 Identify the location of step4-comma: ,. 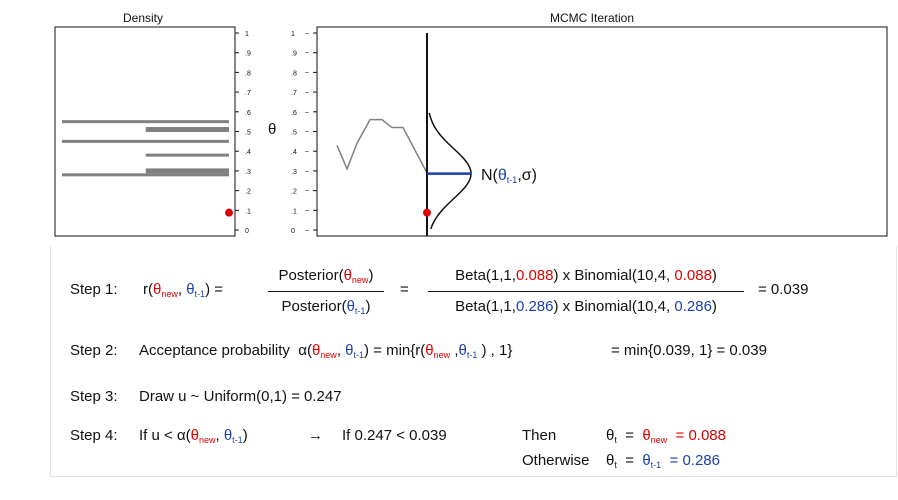
(217, 435).